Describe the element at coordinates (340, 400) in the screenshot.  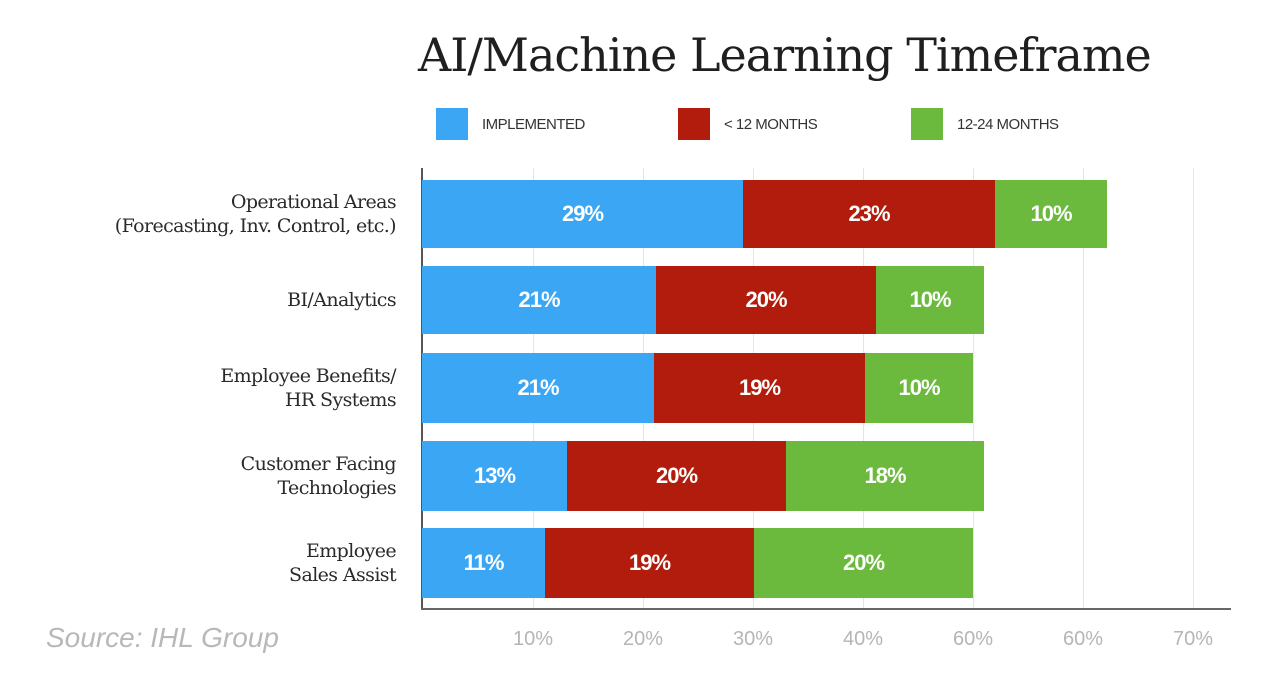
I see `category-label-line: HR Systems` at that location.